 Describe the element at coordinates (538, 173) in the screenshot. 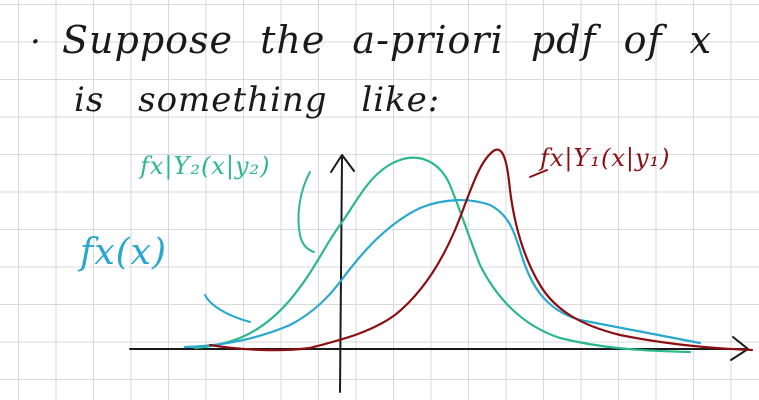

I see `red-pointer-stroke` at that location.